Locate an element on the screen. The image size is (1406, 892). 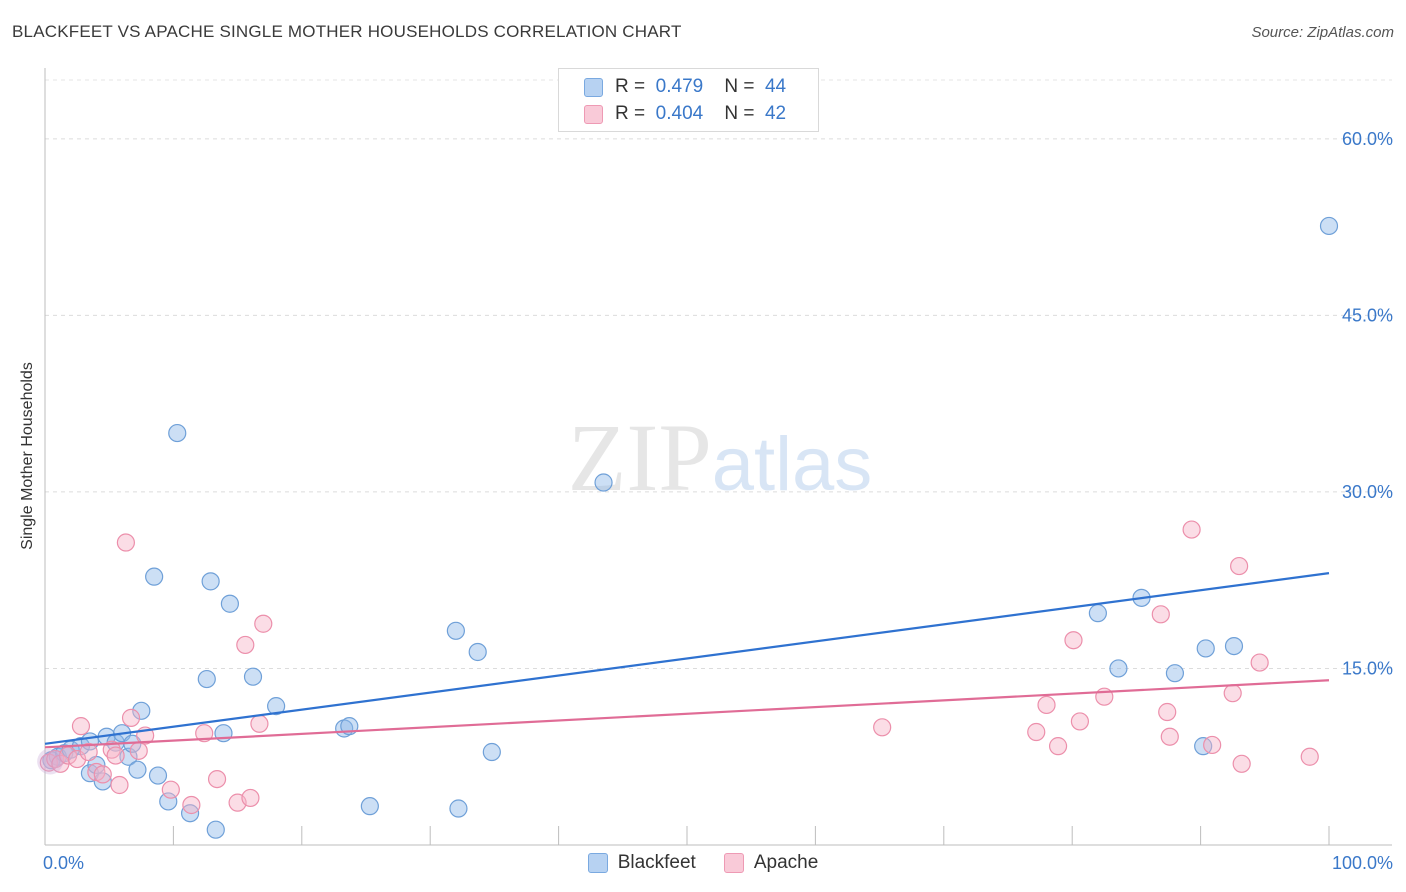
point-cluster-origin is located at coordinates (50, 761).